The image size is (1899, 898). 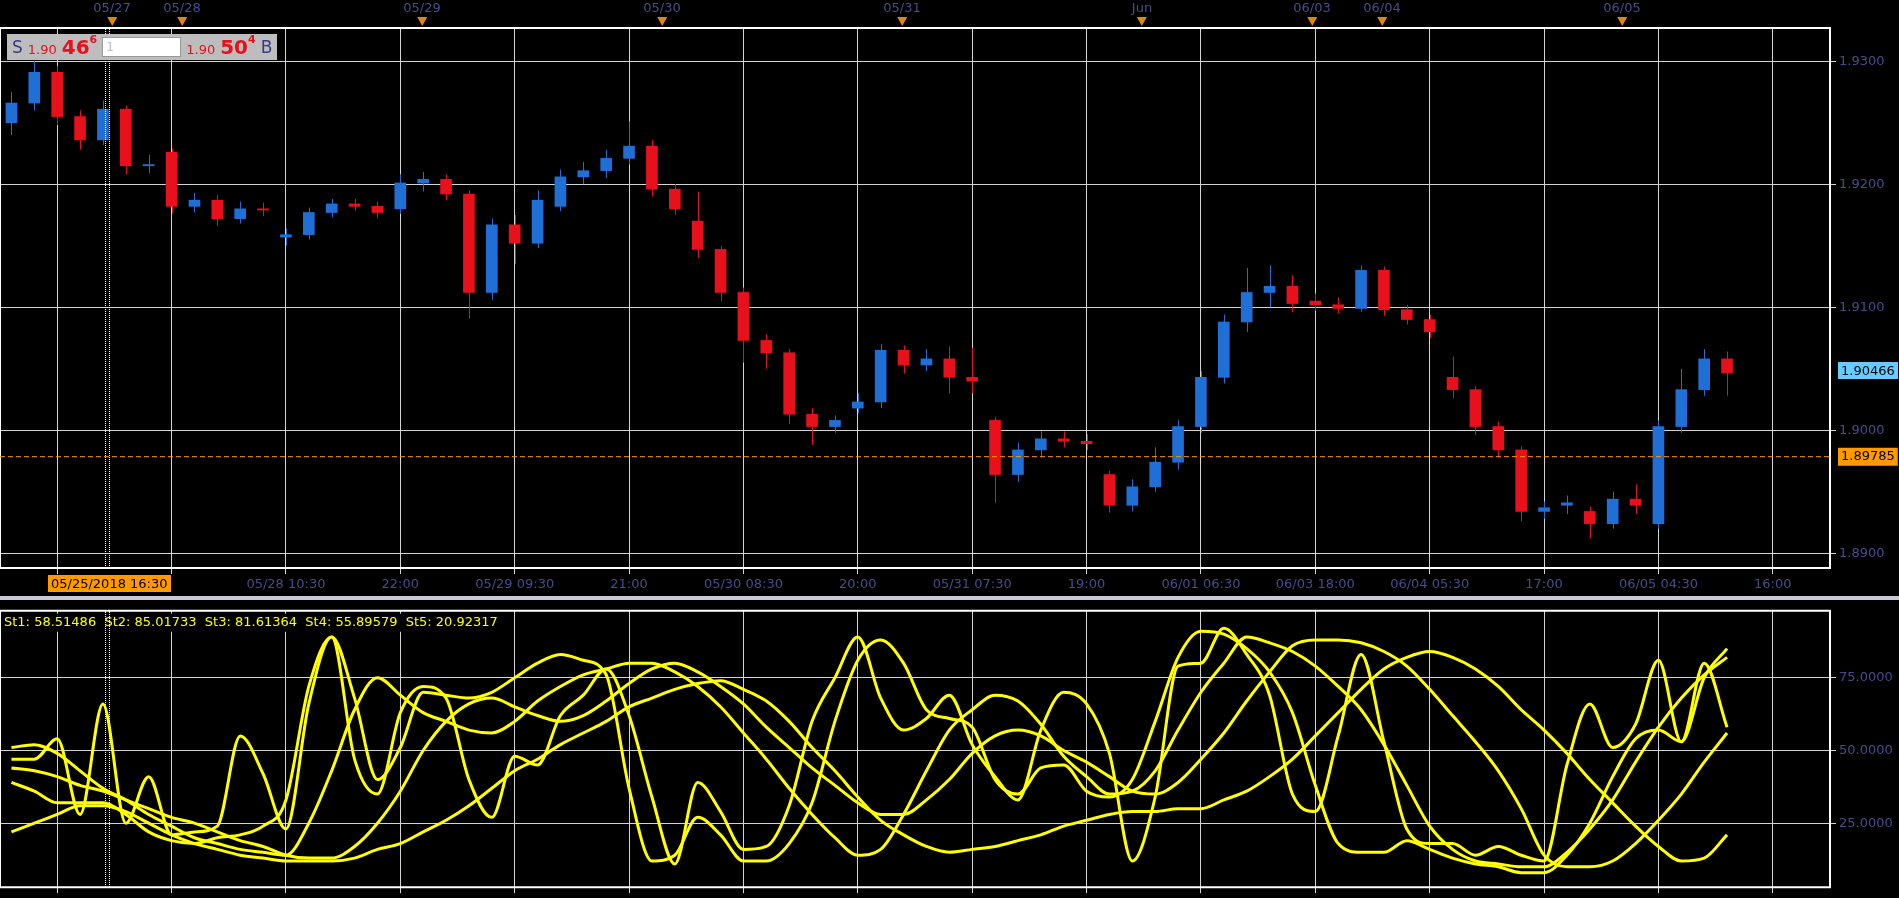 What do you see at coordinates (743, 584) in the screenshot?
I see `x-tick-label: 05/30 08:30` at bounding box center [743, 584].